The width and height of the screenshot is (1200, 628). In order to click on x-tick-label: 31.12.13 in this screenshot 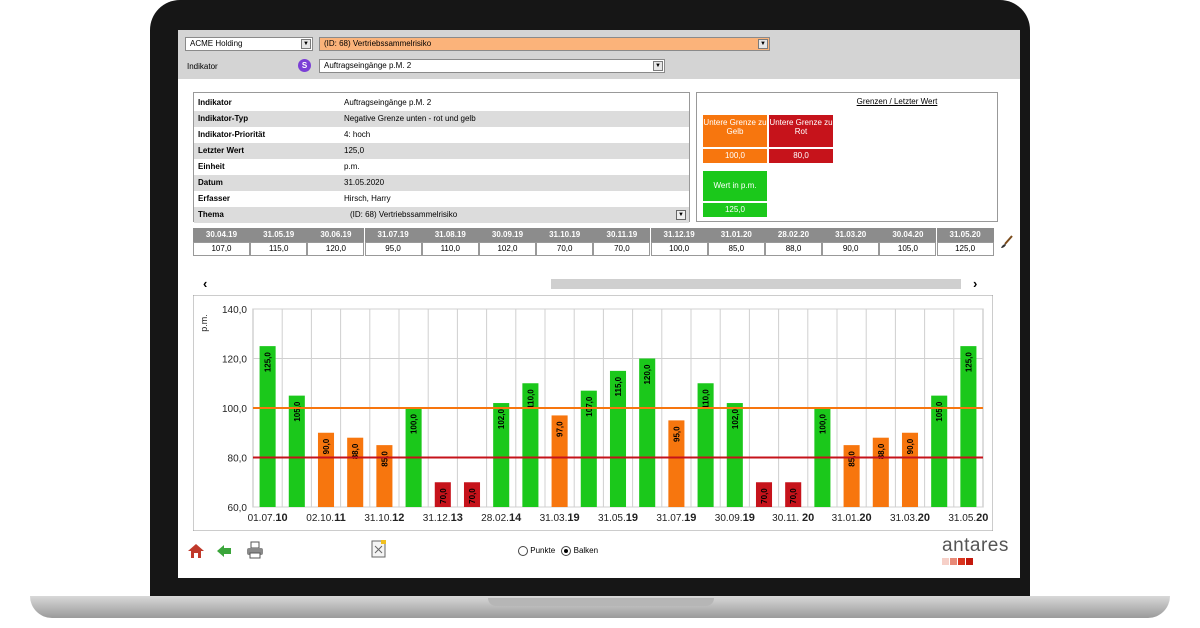, I will do `click(443, 518)`.